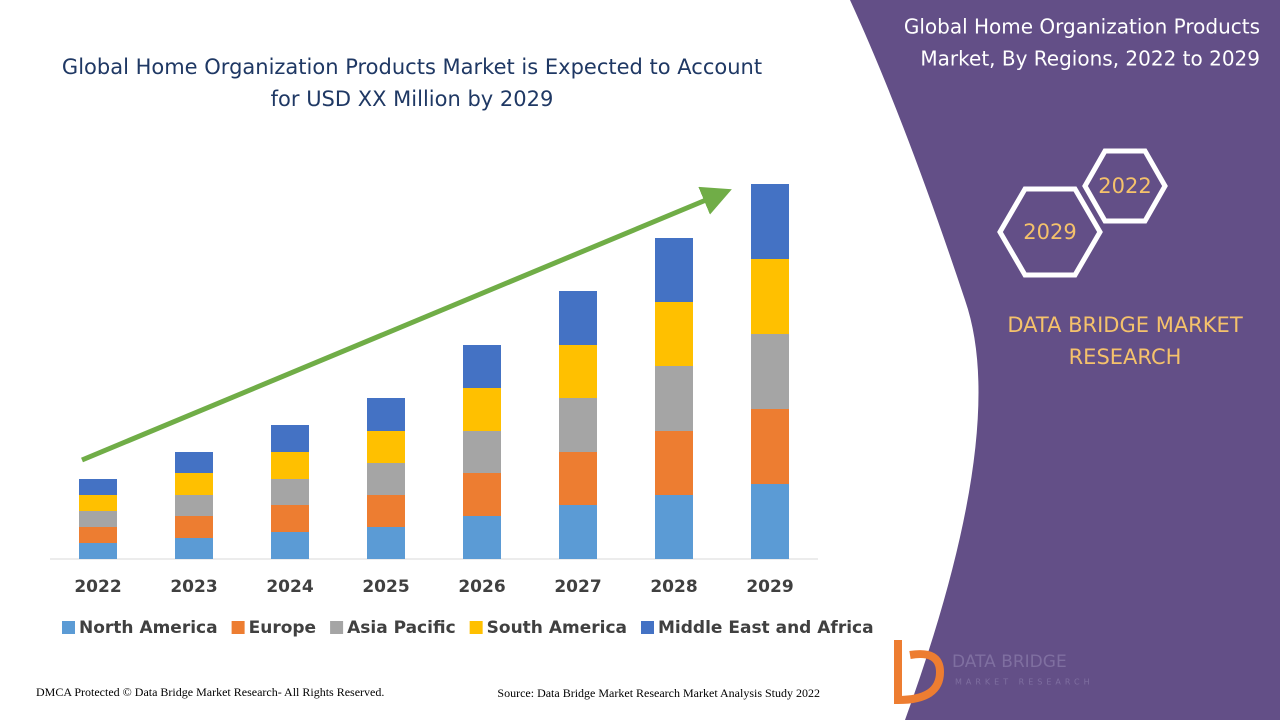  I want to click on brand: DATA BRIDGE MARKET, so click(1124, 325).